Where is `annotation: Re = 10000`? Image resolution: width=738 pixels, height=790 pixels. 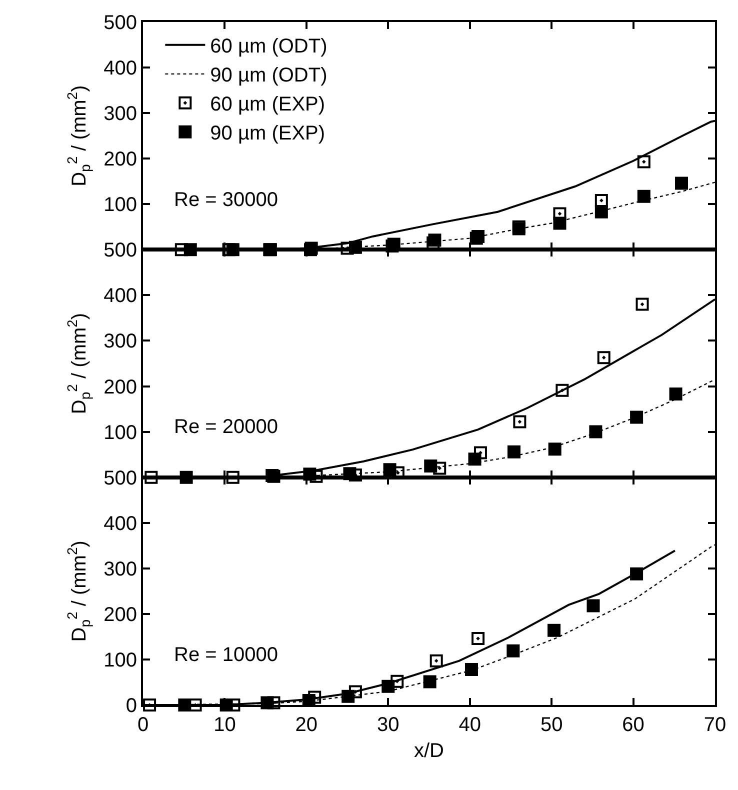
annotation: Re = 10000 is located at coordinates (226, 655).